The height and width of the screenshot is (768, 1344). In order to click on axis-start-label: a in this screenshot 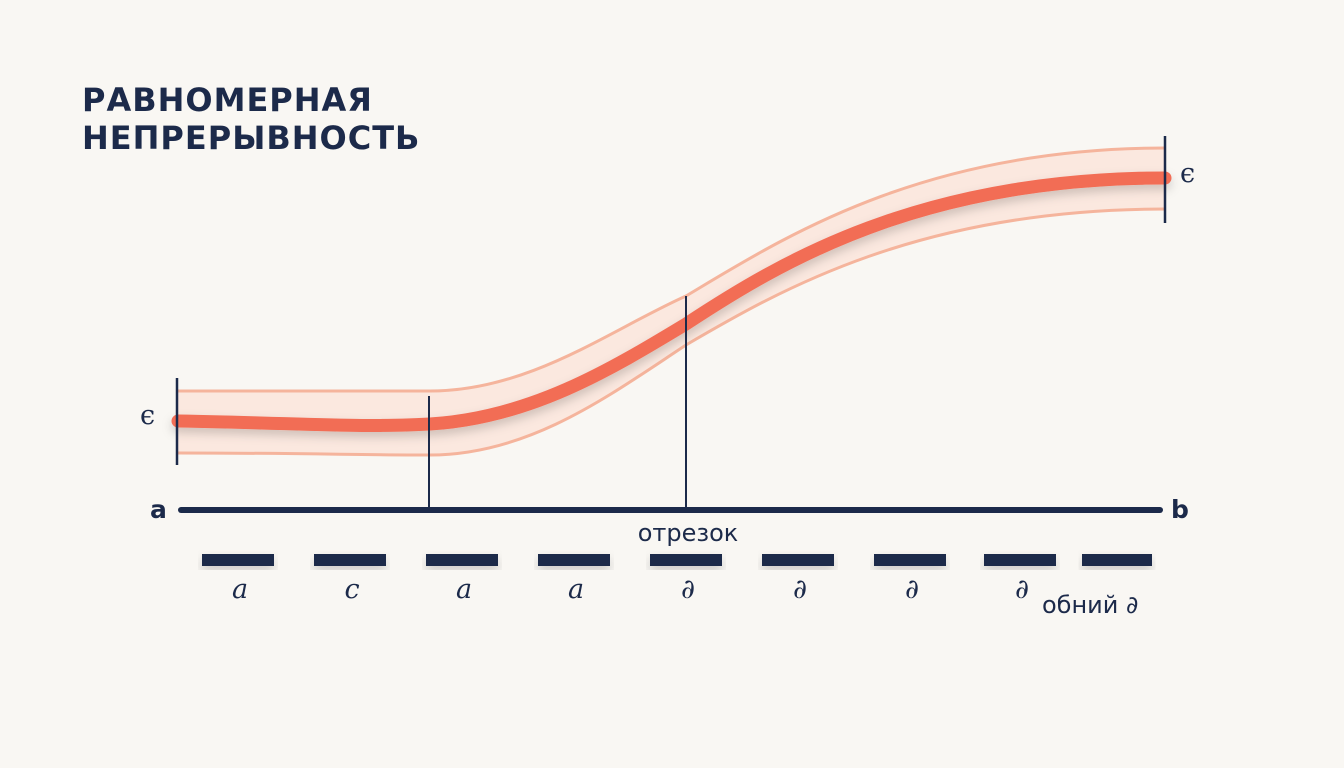, I will do `click(158, 509)`.